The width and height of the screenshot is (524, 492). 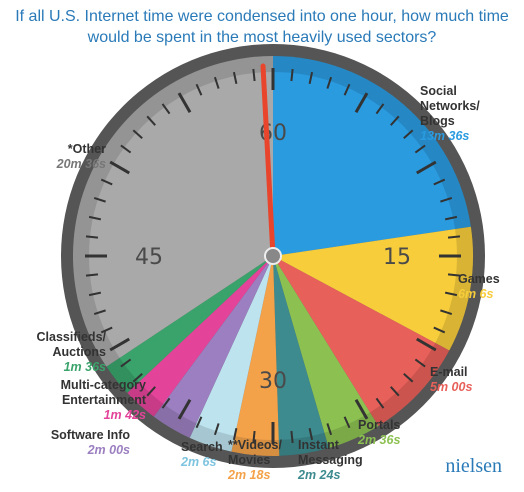 What do you see at coordinates (86, 149) in the screenshot?
I see `slice-name: *Other` at bounding box center [86, 149].